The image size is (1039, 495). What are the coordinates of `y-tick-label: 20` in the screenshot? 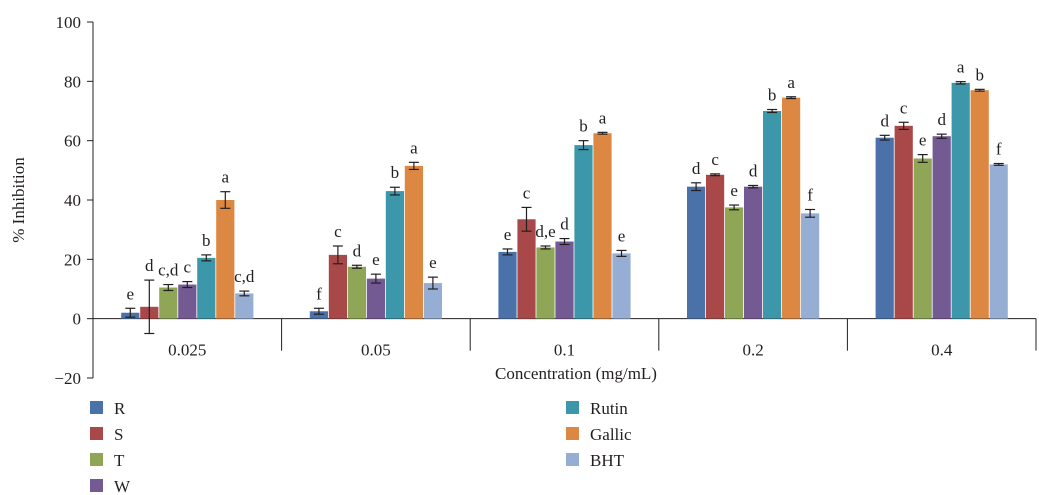 It's located at (72, 259).